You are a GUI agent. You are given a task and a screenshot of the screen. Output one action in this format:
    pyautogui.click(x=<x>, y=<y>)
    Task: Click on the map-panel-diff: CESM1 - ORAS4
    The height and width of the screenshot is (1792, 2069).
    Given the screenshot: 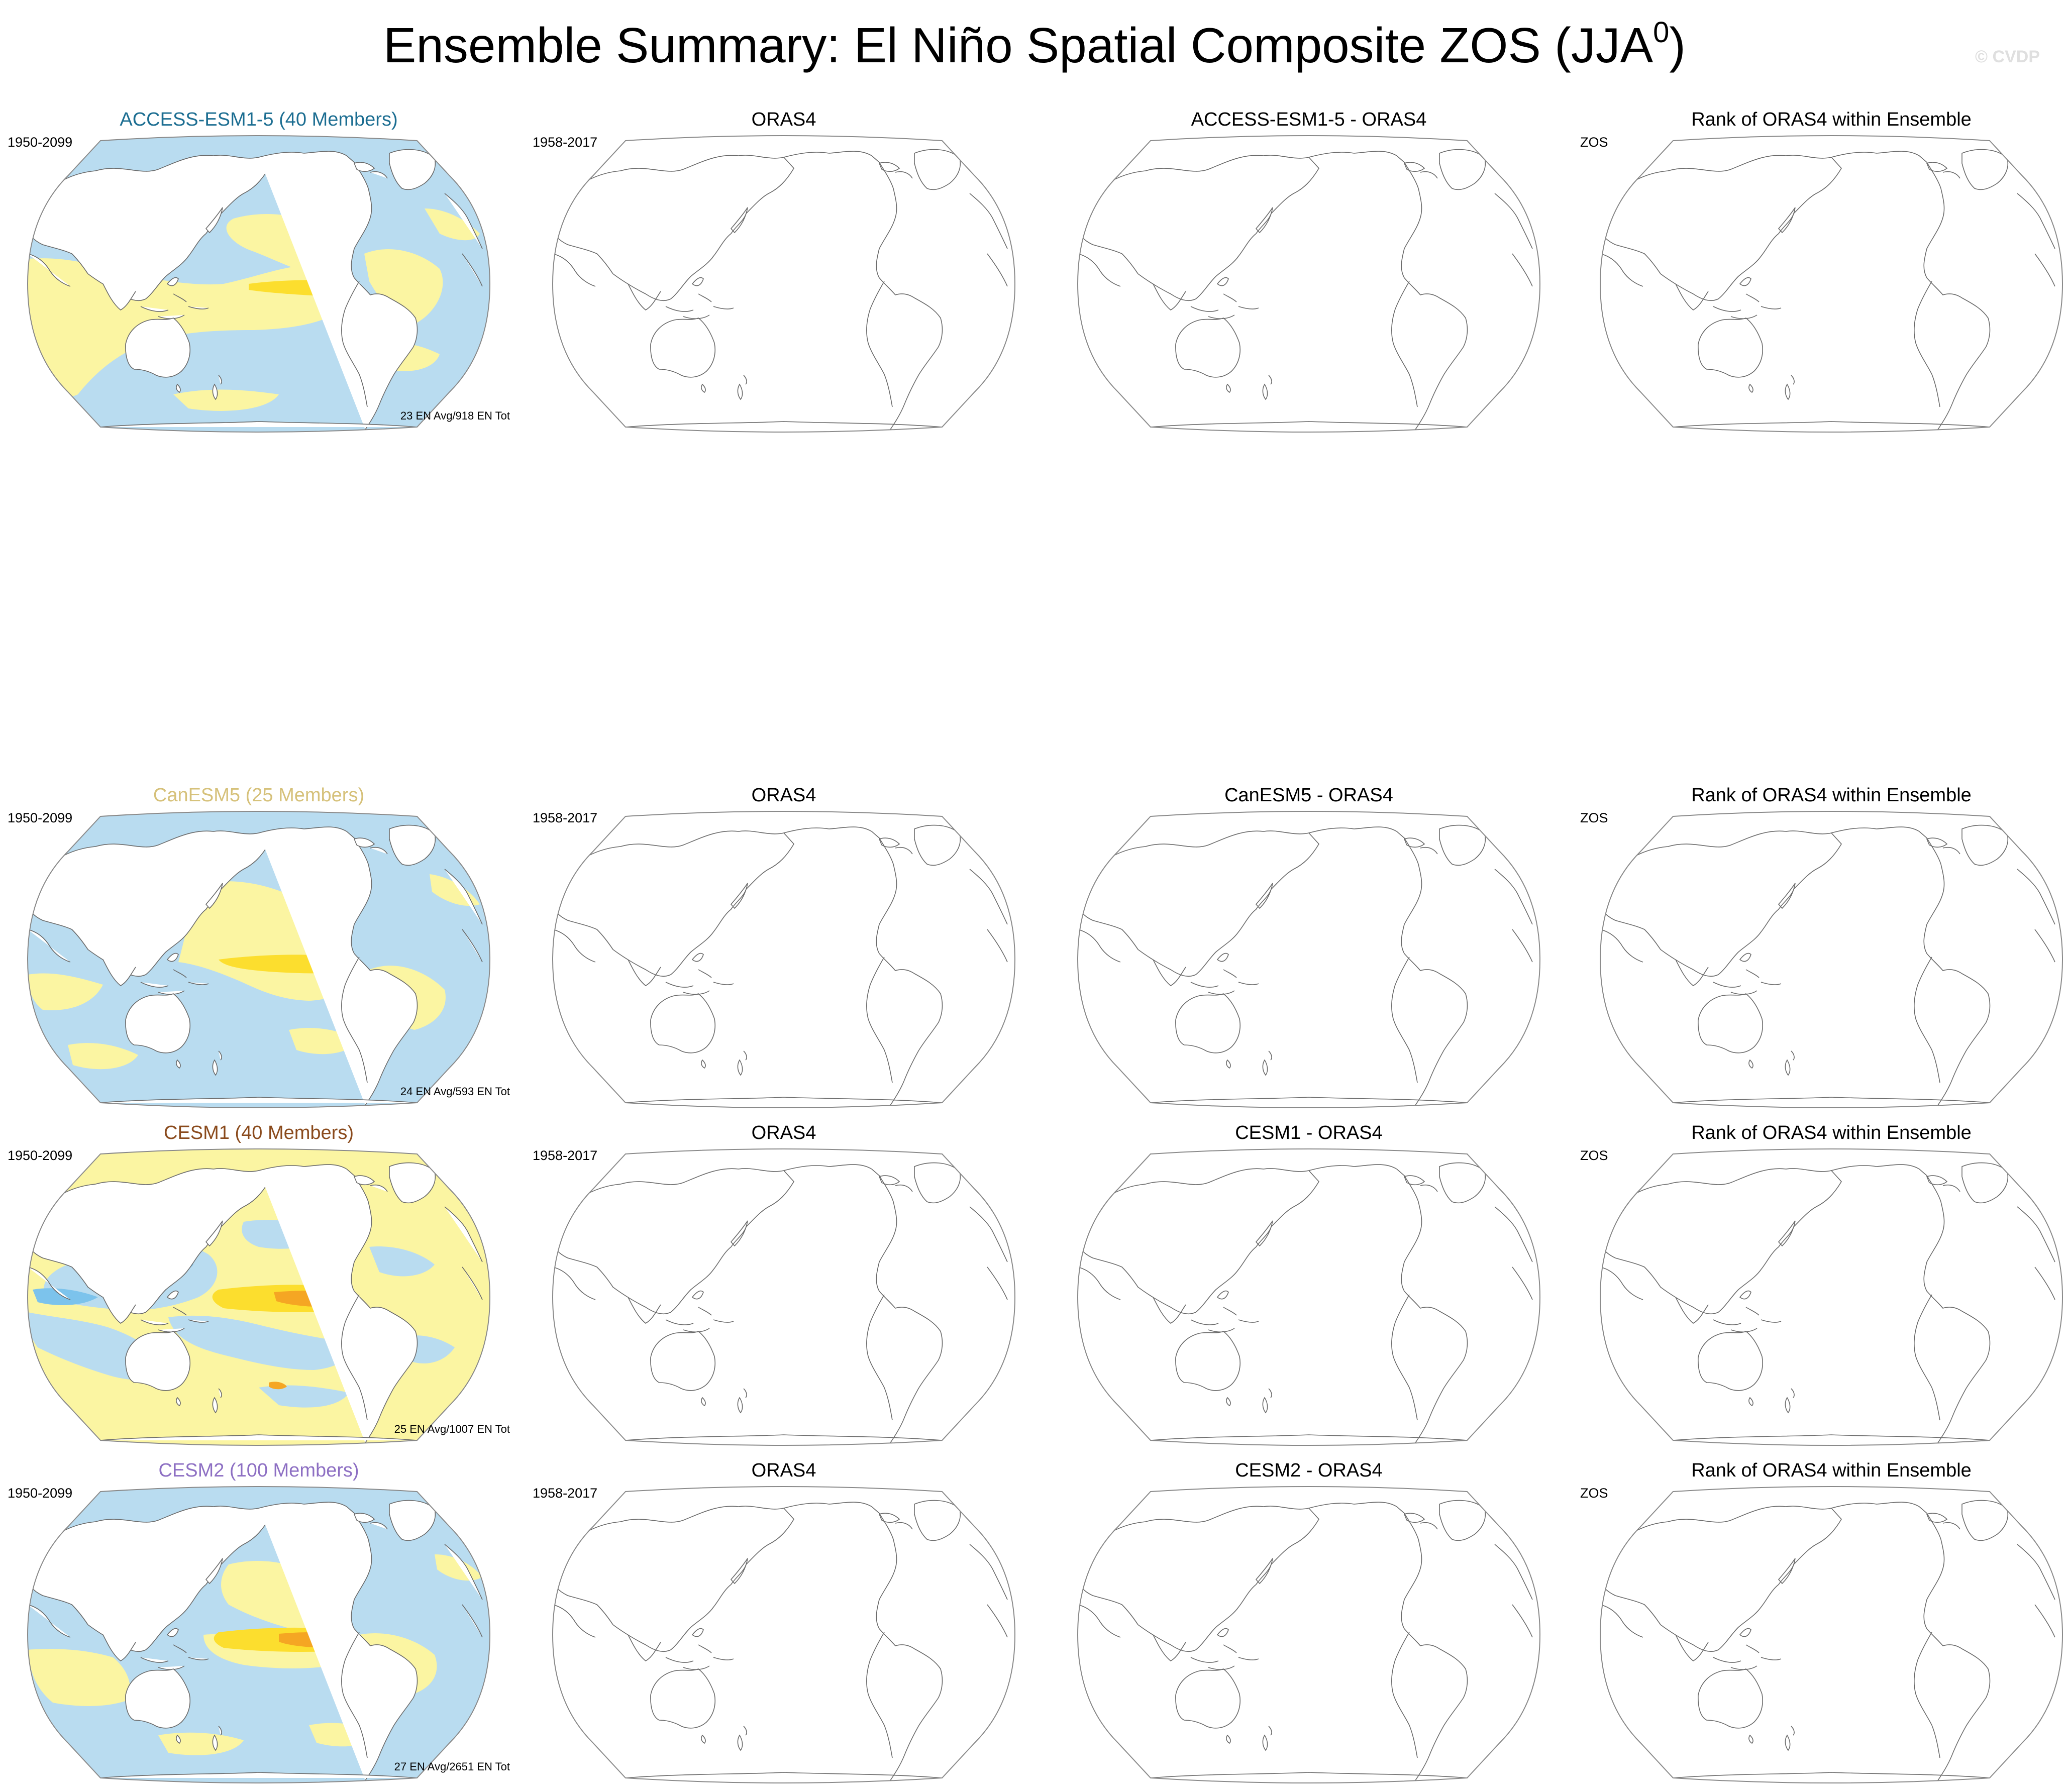 What is the action you would take?
    pyautogui.click(x=1309, y=1284)
    